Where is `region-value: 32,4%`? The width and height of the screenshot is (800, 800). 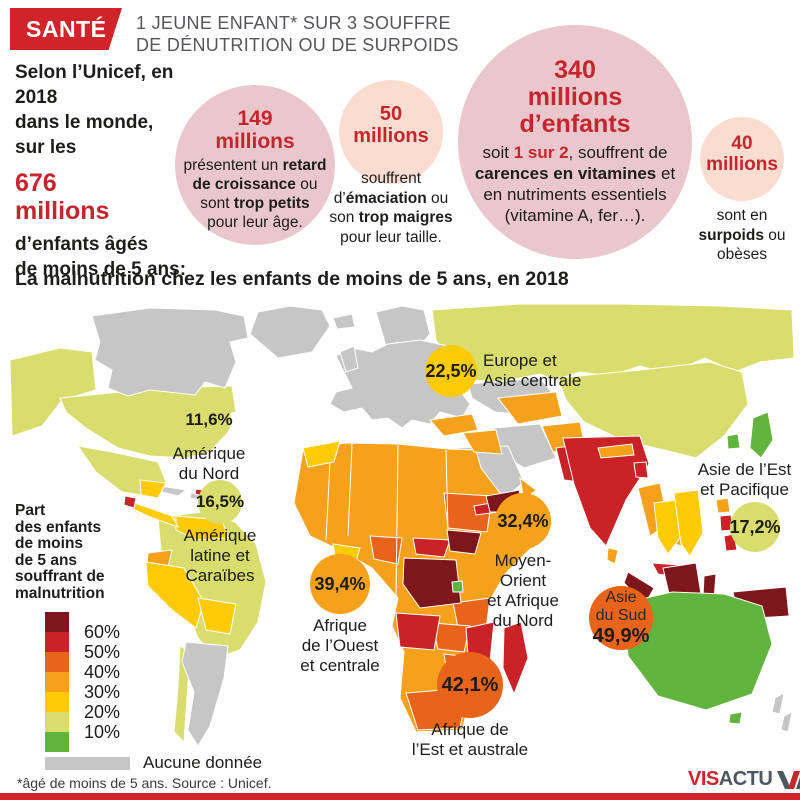
region-value: 32,4% is located at coordinates (523, 520).